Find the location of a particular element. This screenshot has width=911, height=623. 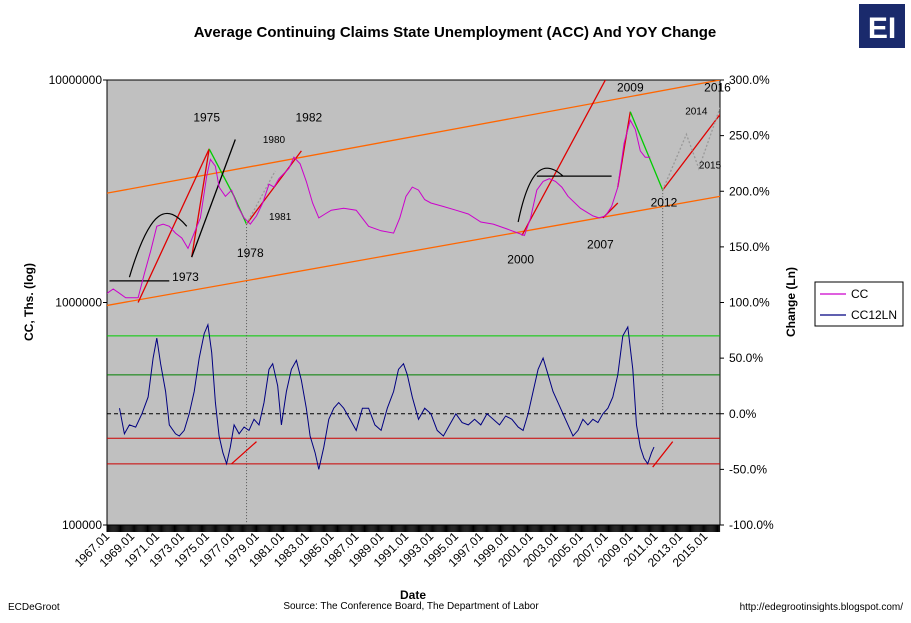

x-axis-title: Date is located at coordinates (413, 595).